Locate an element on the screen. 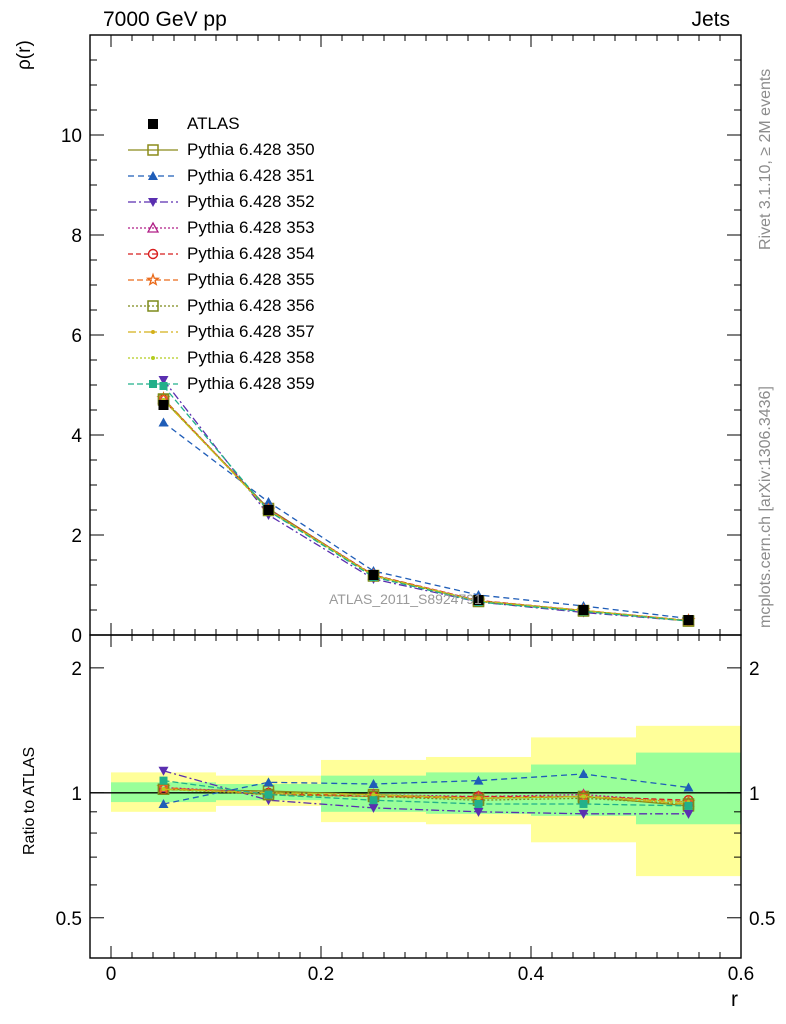 This screenshot has height=1024, width=786. main-y-axis-label: ρ(r) is located at coordinates (24, 55).